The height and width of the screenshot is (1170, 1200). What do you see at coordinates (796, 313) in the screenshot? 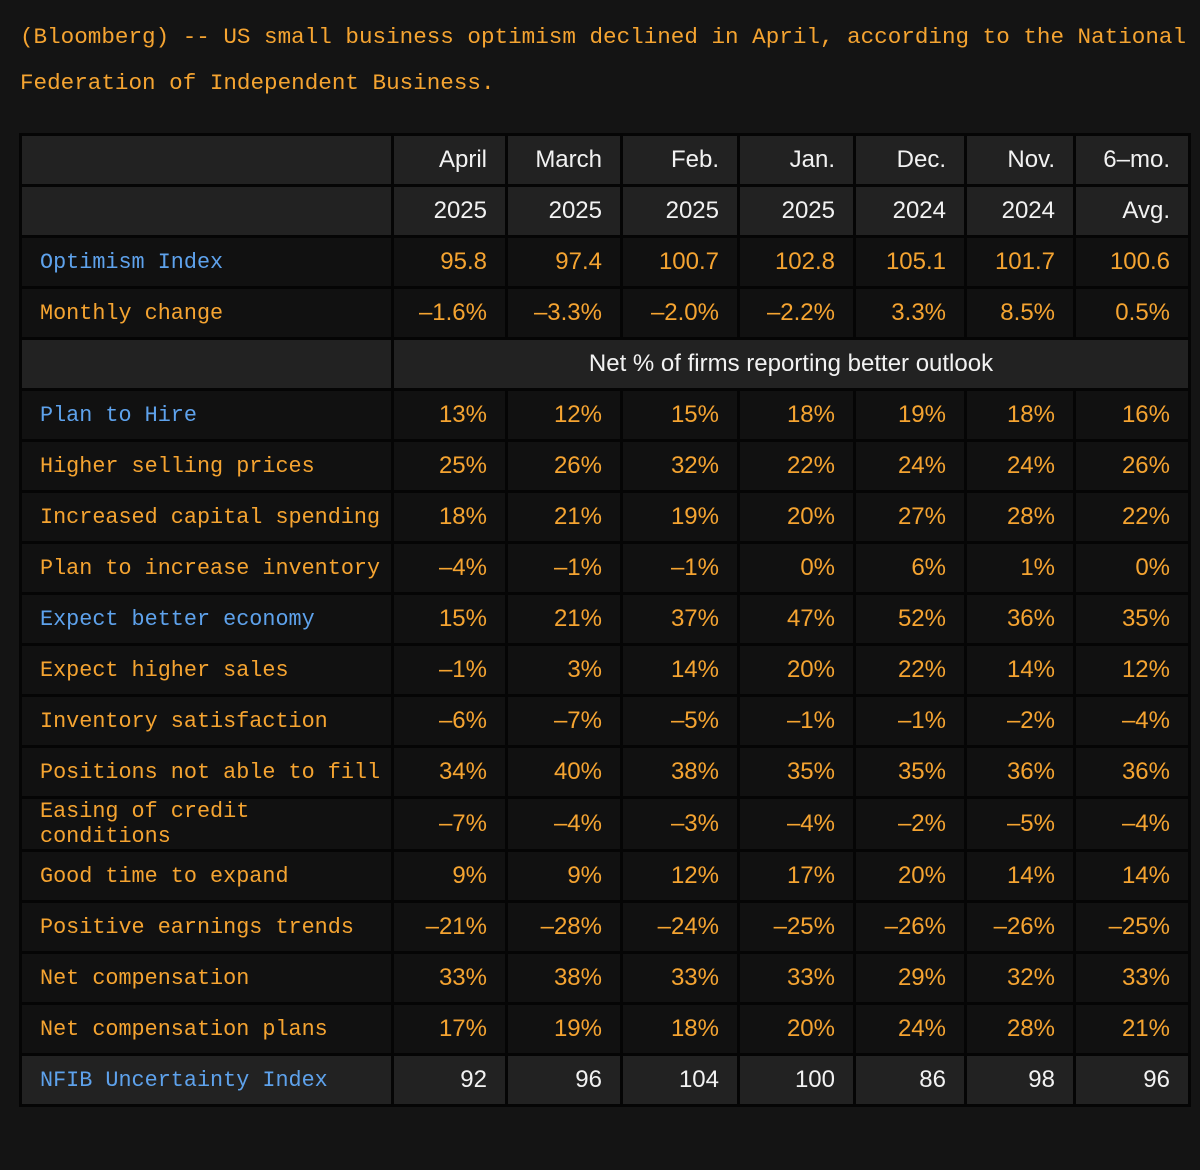
I see `table-cell: –2.2%` at bounding box center [796, 313].